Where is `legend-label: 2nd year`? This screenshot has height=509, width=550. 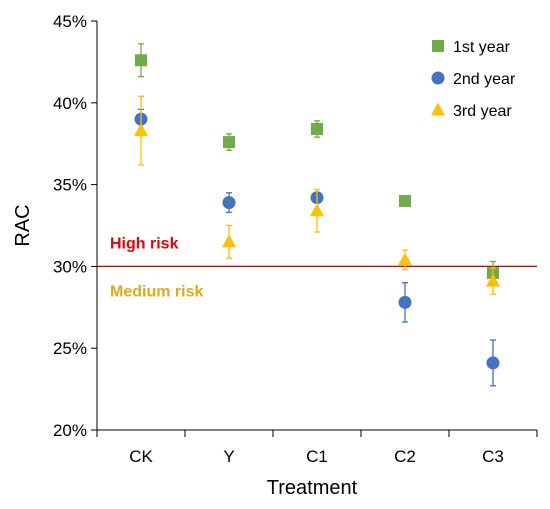
legend-label: 2nd year is located at coordinates (484, 79).